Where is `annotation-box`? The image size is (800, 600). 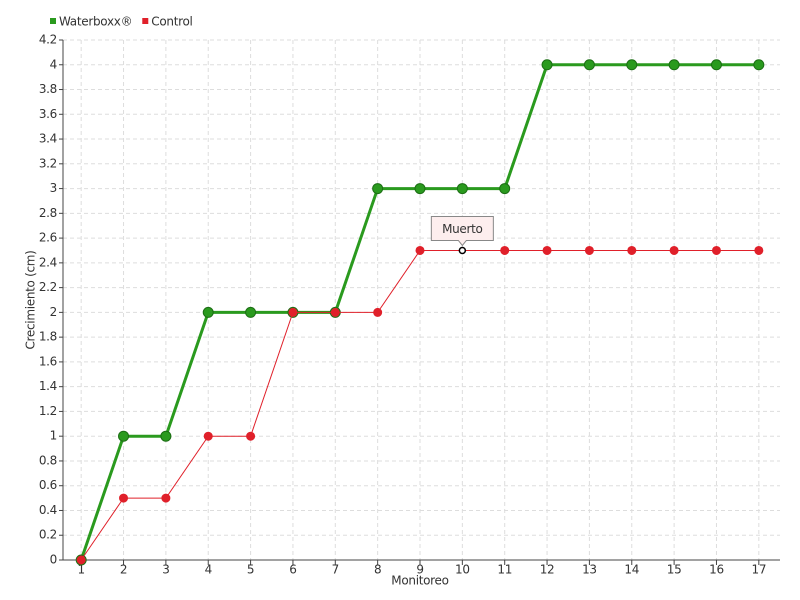
annotation-box is located at coordinates (462, 231).